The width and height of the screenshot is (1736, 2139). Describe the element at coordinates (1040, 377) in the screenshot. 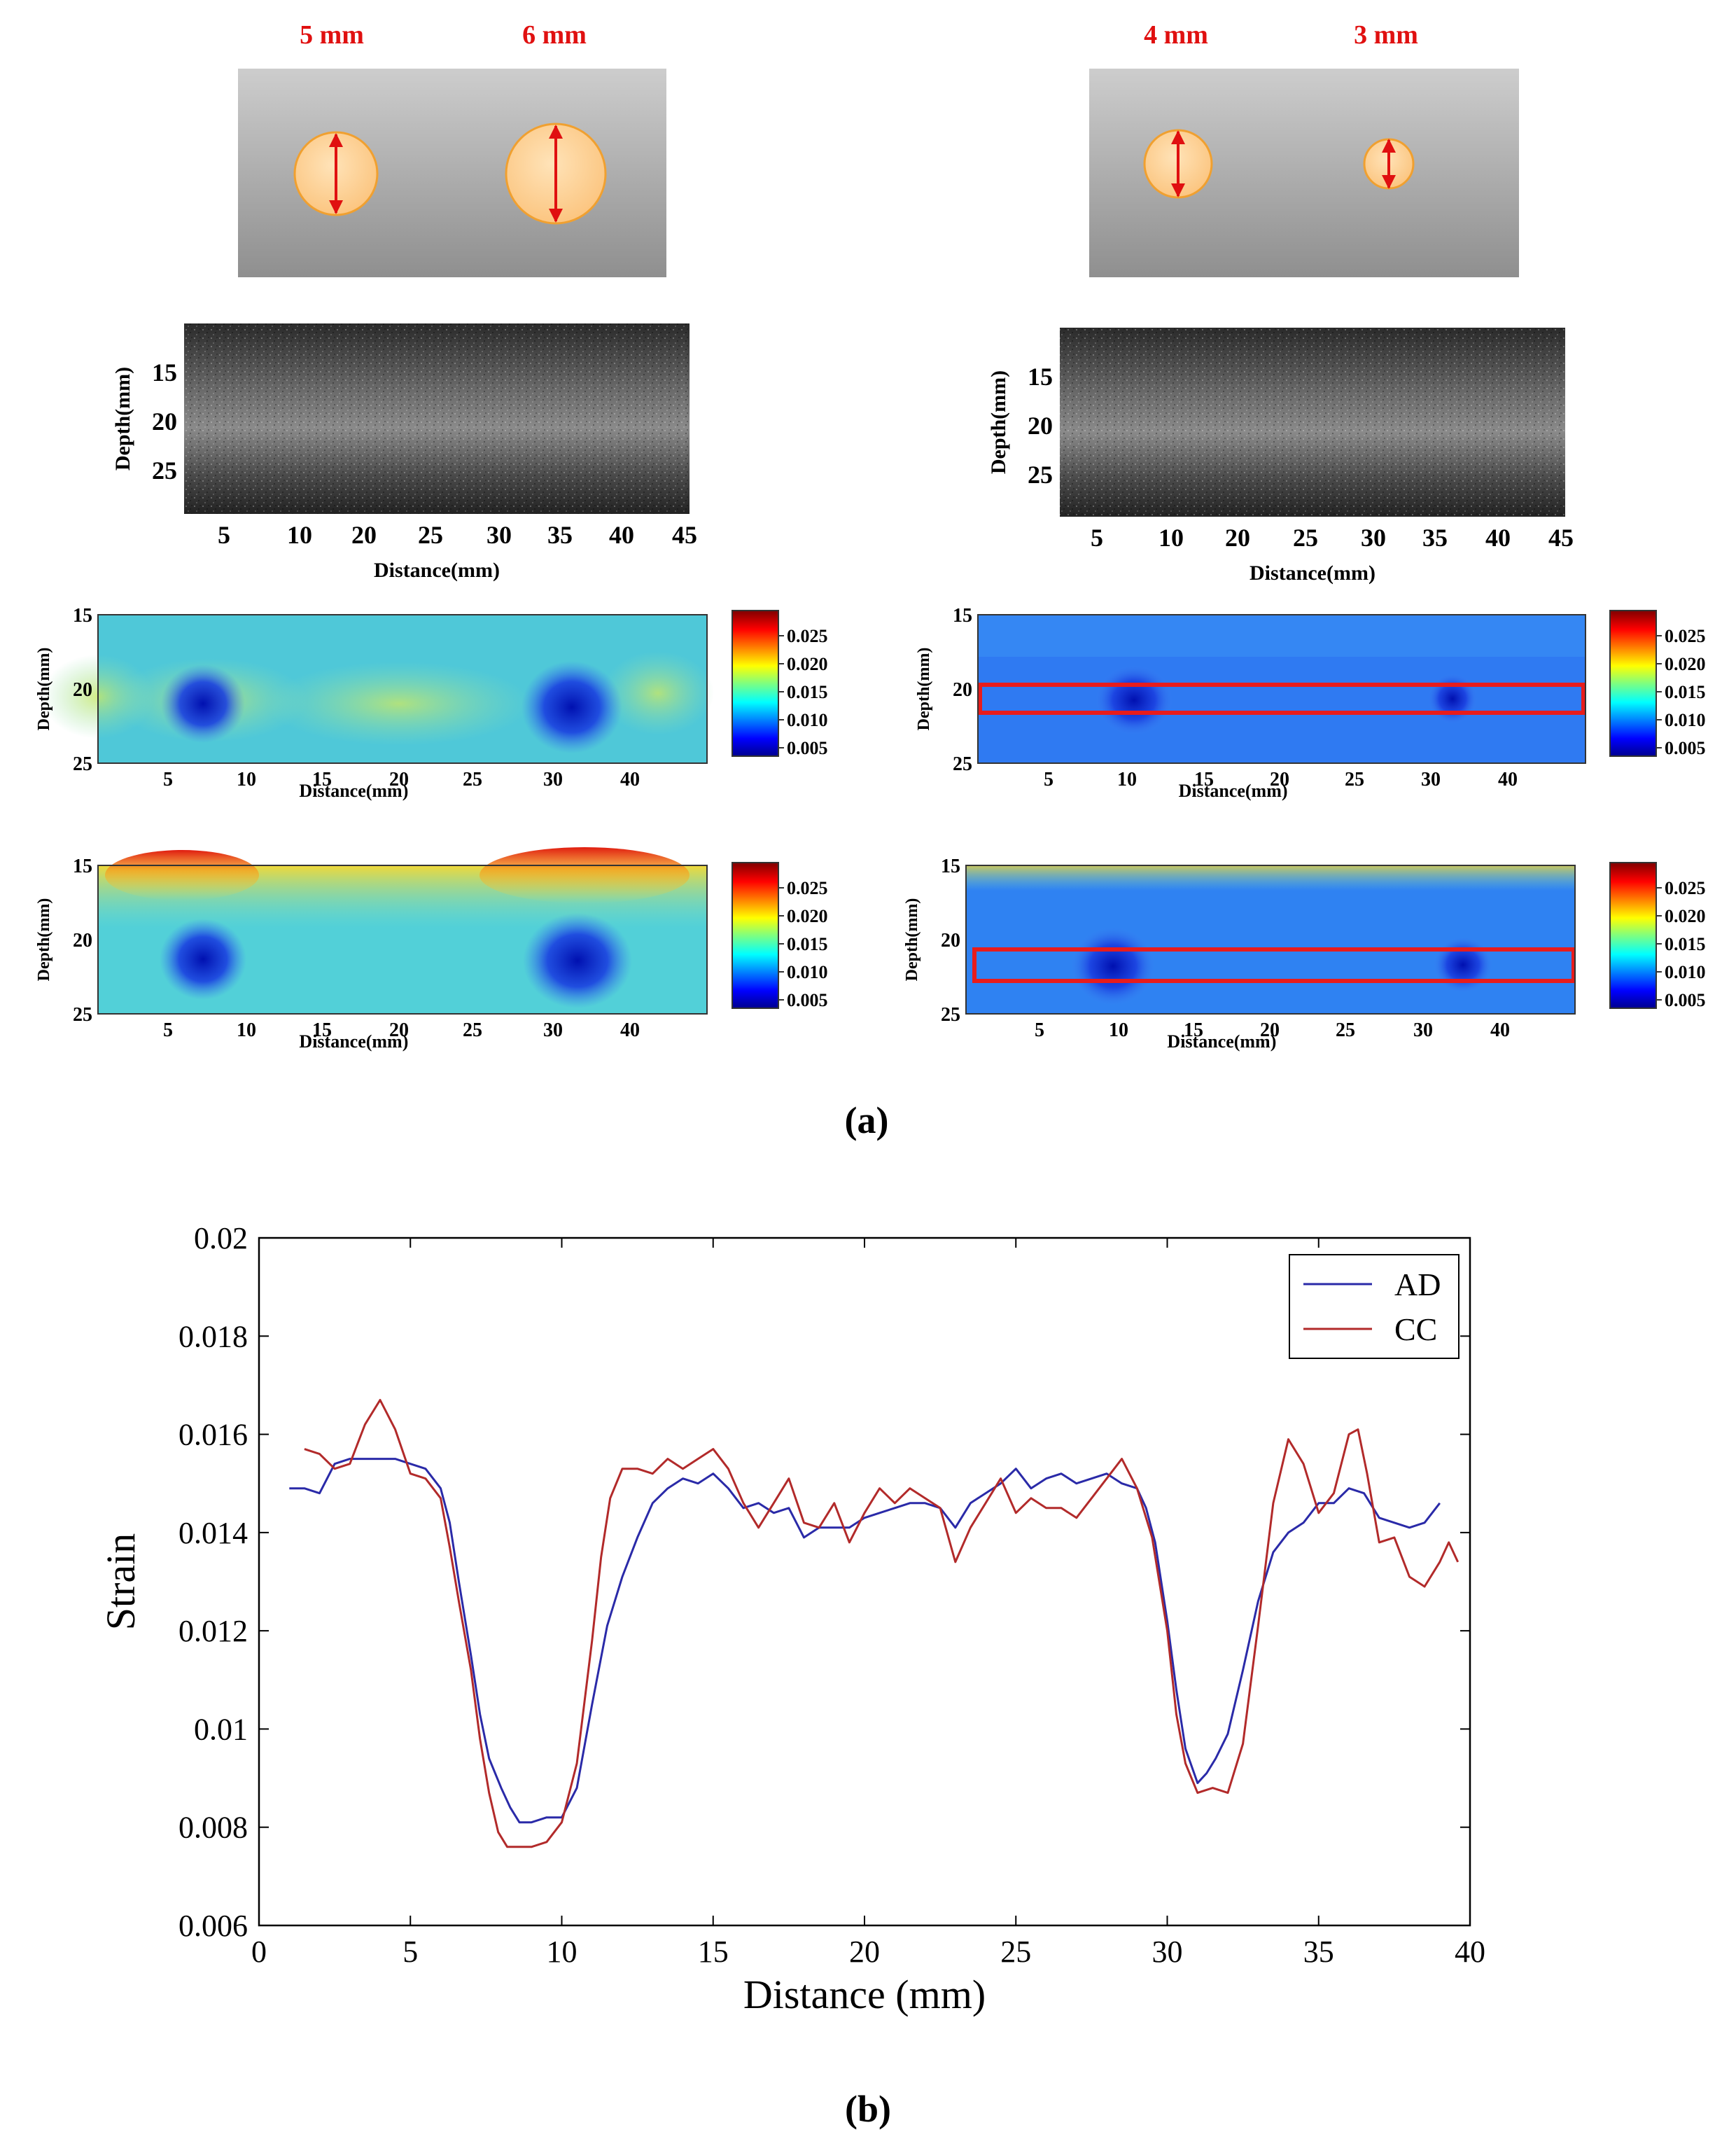

I see `bmode-ytick: 15` at that location.